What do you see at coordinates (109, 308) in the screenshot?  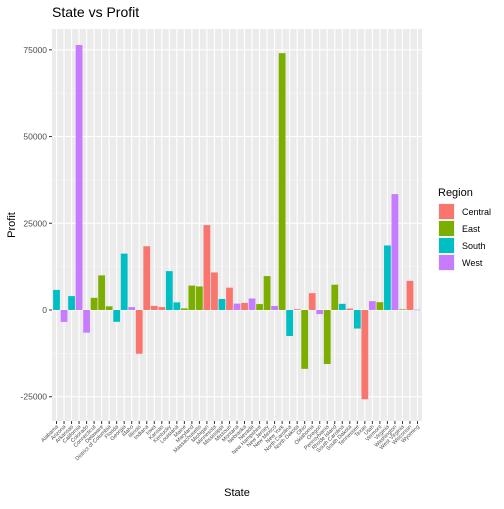 I see `bar-district-of-columbia` at bounding box center [109, 308].